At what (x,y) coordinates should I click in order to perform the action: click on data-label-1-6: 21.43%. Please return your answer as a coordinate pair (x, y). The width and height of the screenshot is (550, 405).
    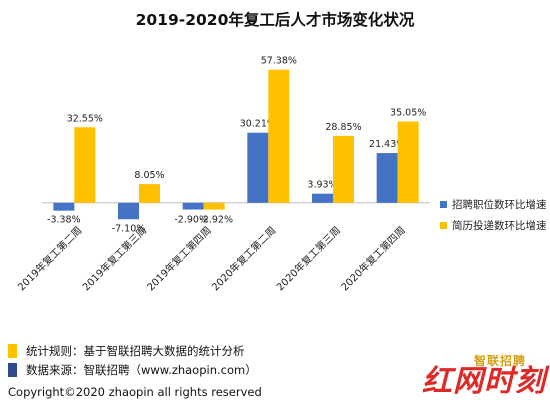
    Looking at the image, I should click on (387, 144).